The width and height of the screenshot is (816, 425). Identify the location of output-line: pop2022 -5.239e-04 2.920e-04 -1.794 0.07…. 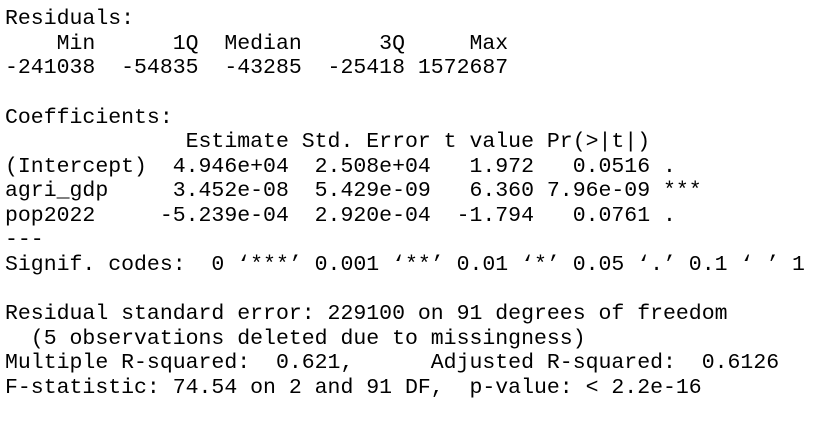
(353, 215).